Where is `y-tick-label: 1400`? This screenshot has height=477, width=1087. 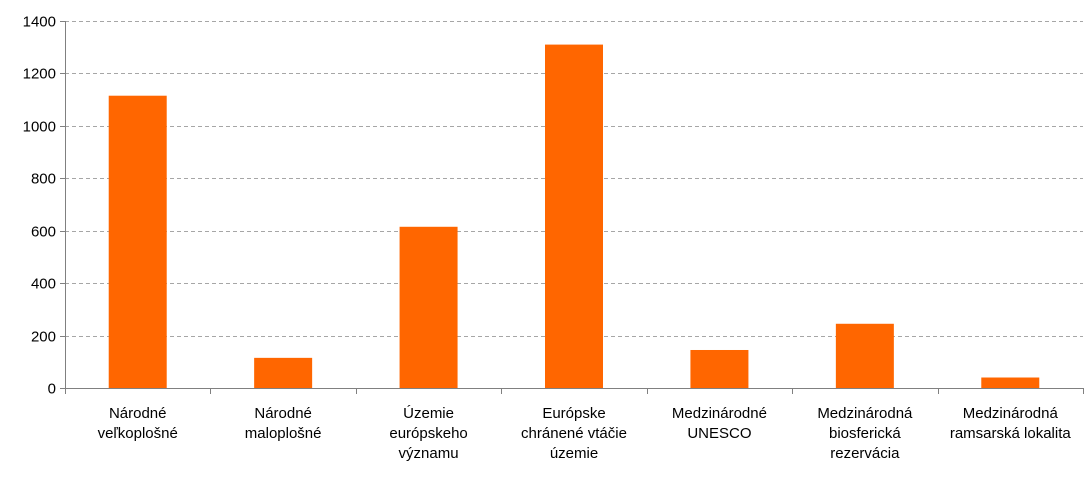 y-tick-label: 1400 is located at coordinates (39, 22).